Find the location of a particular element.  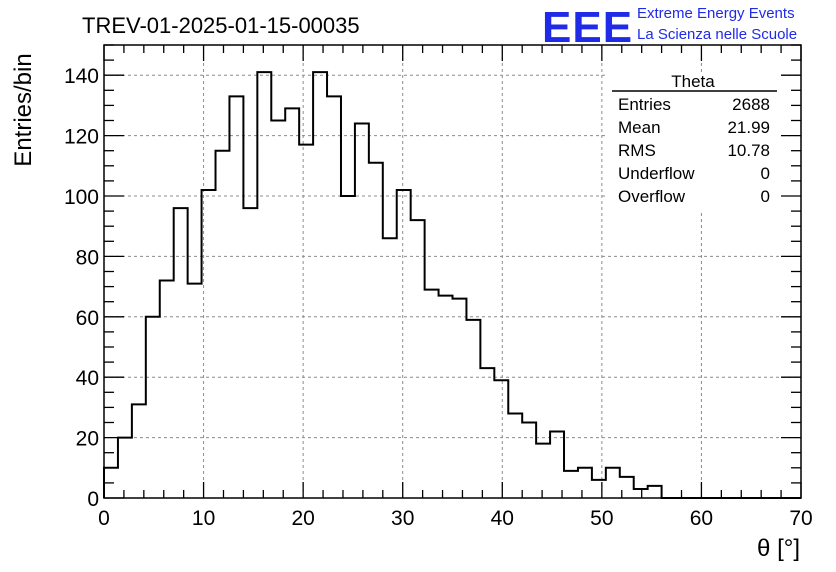

stats-title: Theta is located at coordinates (693, 81).